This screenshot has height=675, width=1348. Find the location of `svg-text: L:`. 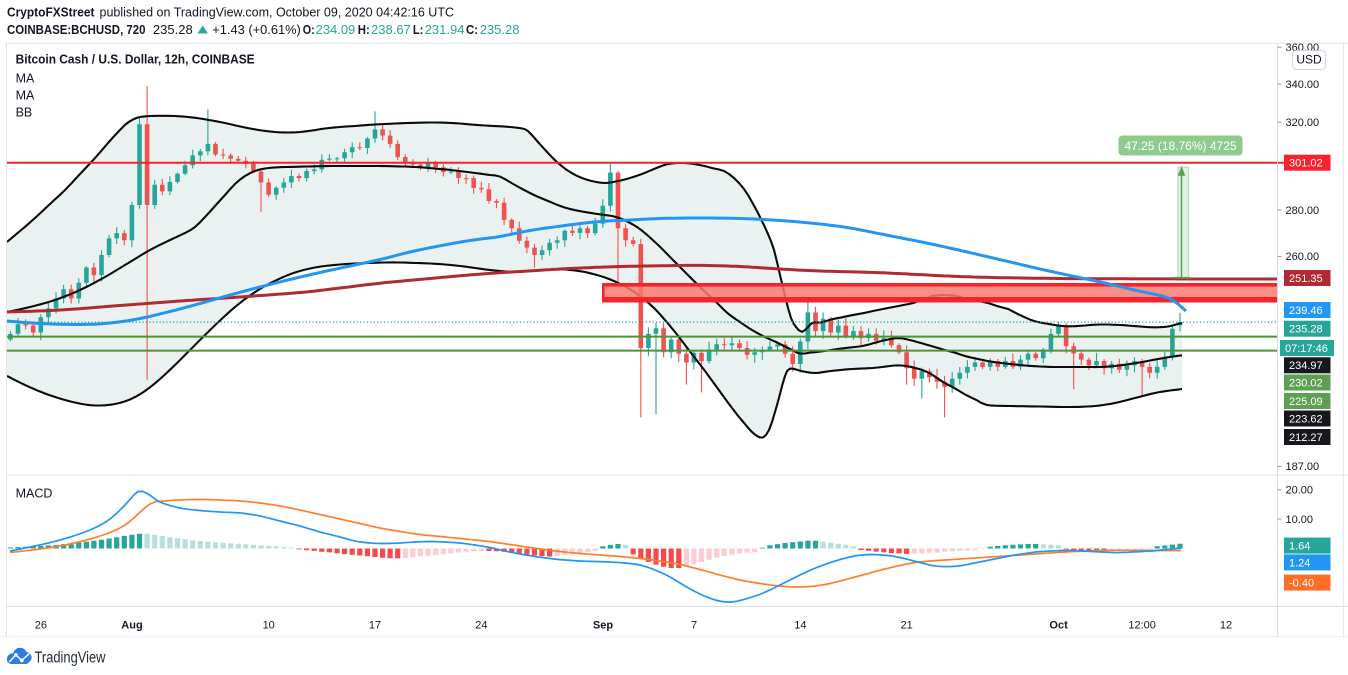

svg-text: L: is located at coordinates (418, 29).